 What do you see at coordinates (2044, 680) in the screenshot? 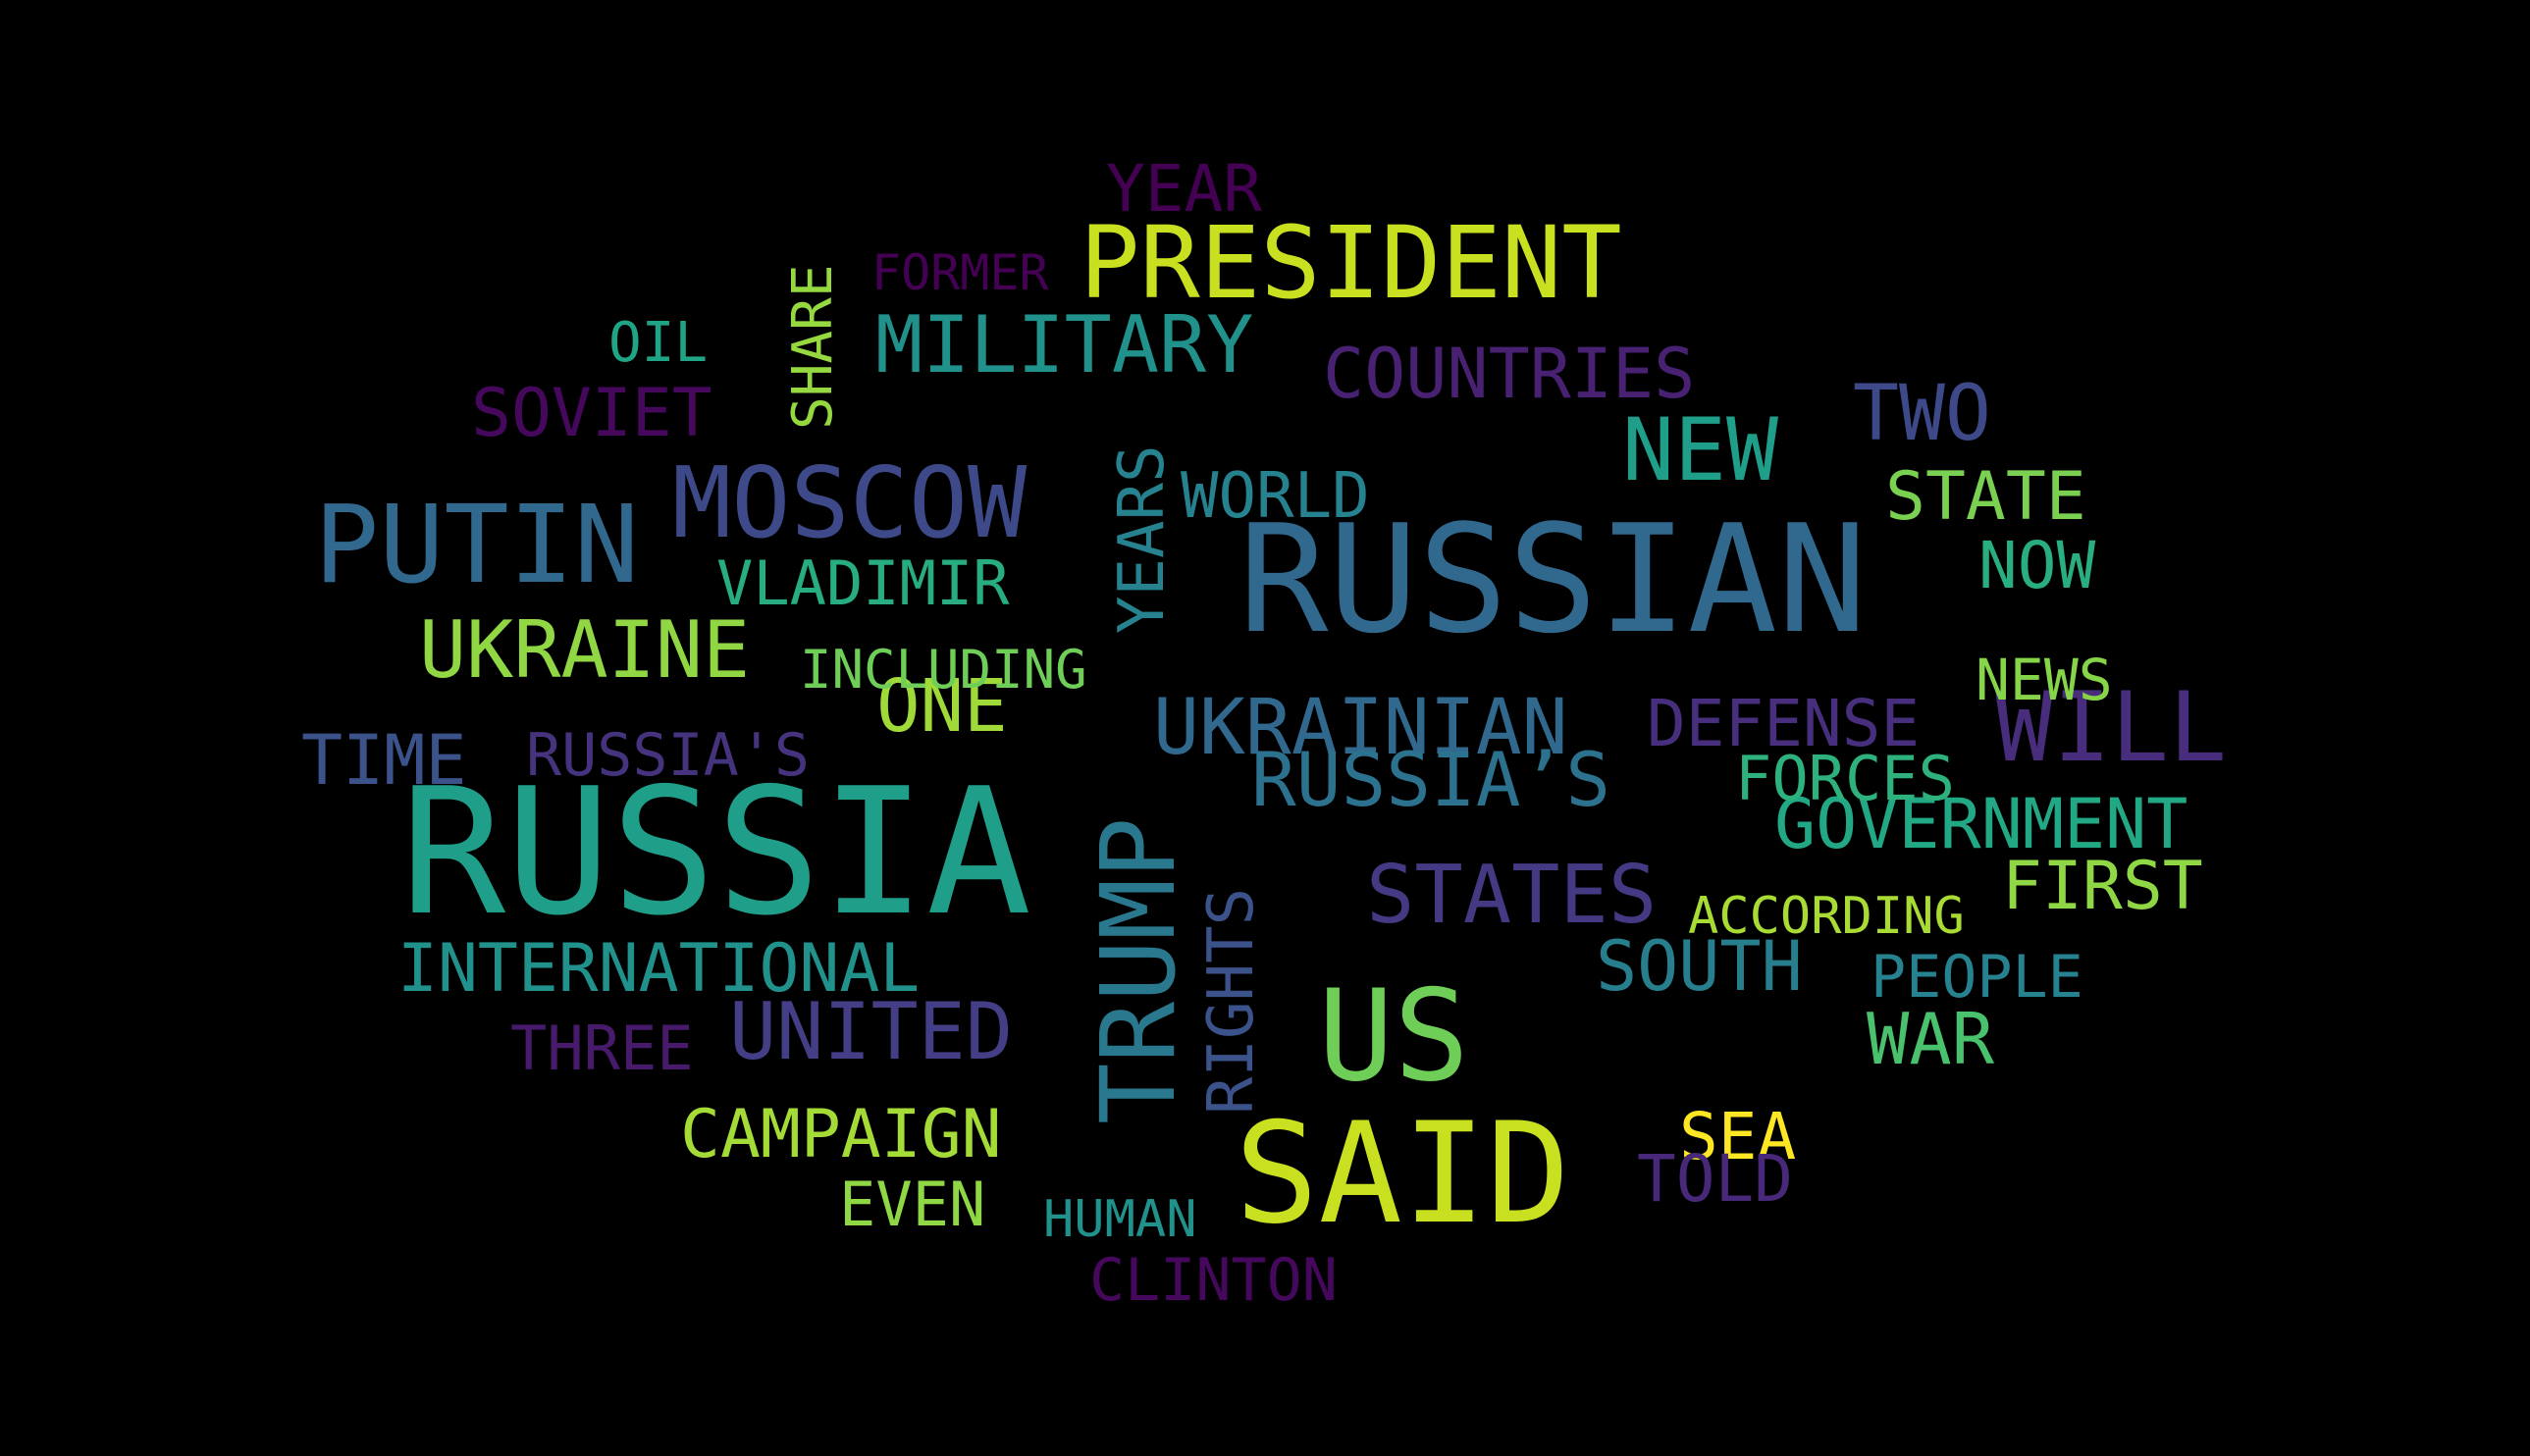
I see `word-news: NEWS` at bounding box center [2044, 680].